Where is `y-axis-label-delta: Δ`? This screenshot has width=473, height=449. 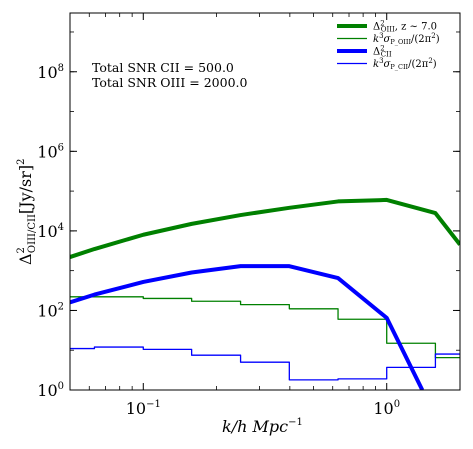 y-axis-label-delta: Δ is located at coordinates (25, 259).